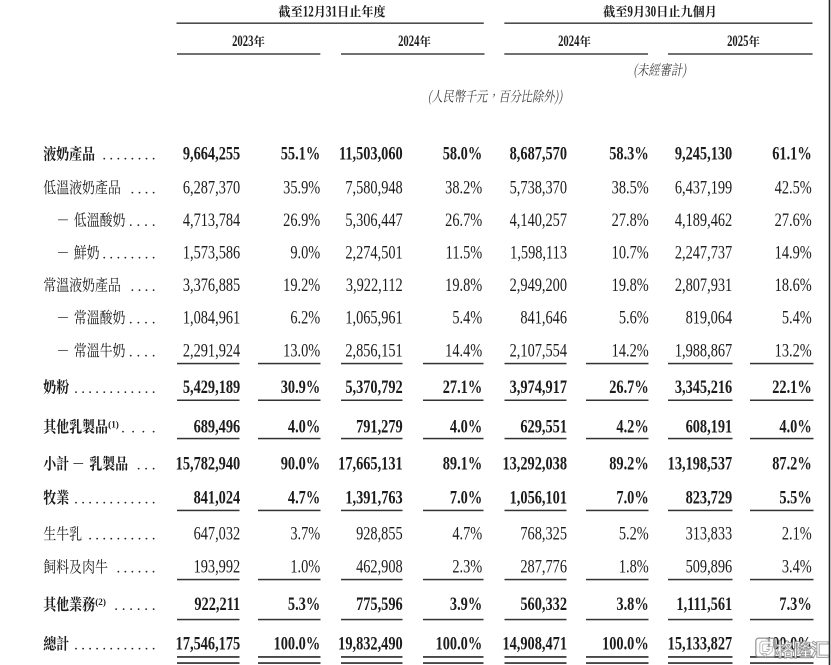 The image size is (831, 665). I want to click on svg-text: 2,247,737, so click(704, 252).